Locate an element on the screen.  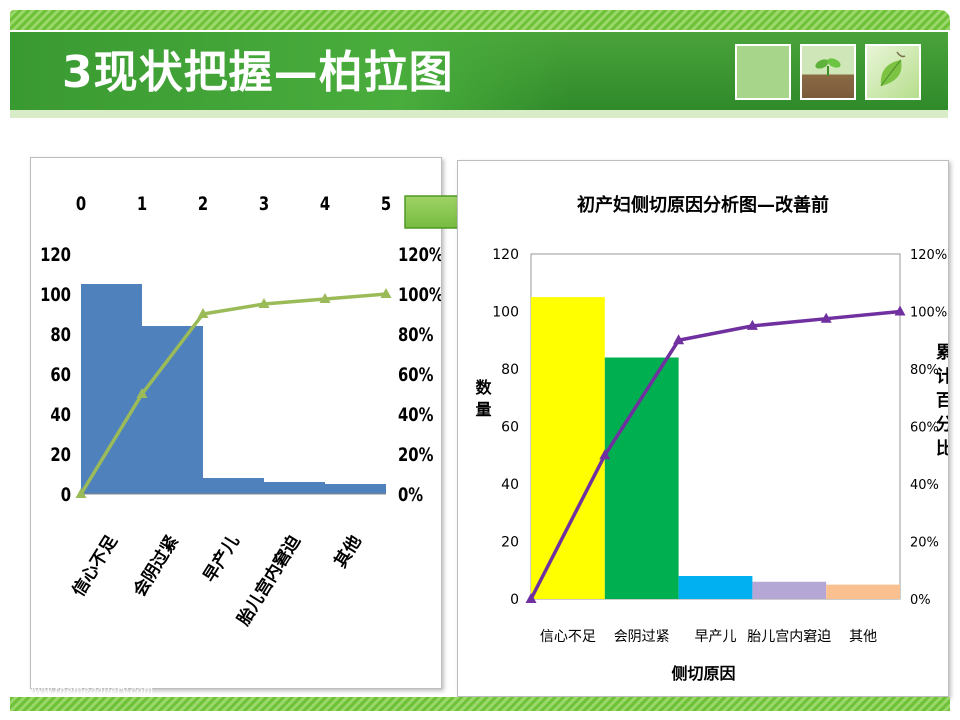
title-underline is located at coordinates (479, 114).